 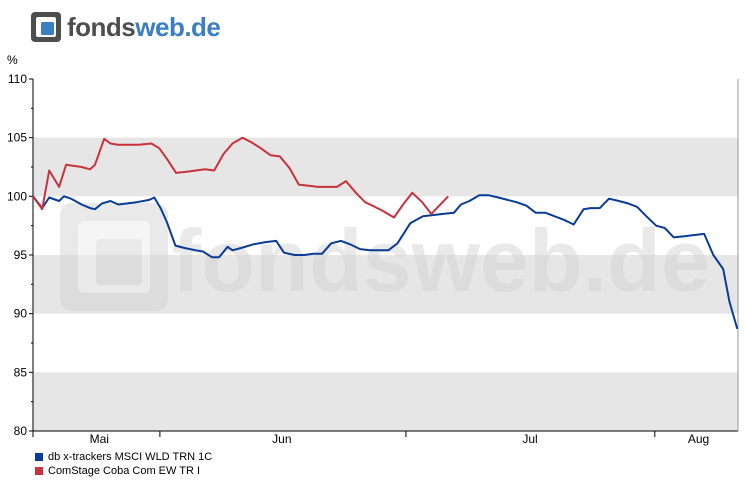 I want to click on fondsweb-logo-icon, so click(x=46, y=27).